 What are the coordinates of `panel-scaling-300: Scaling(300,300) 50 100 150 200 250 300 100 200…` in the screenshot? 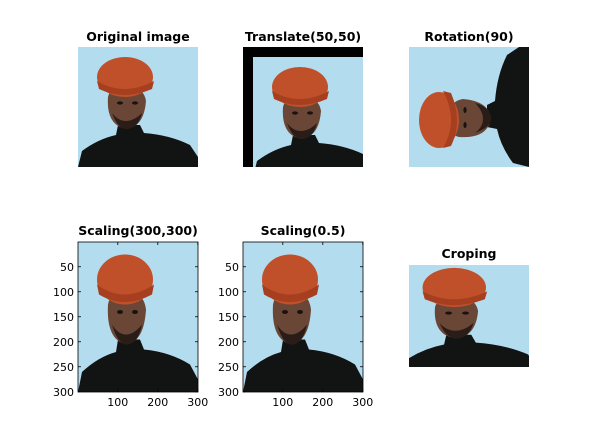 It's located at (130, 316).